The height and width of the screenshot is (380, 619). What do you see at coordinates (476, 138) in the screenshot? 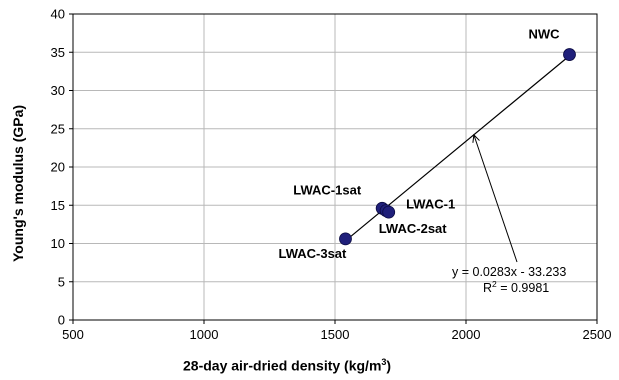
I see `annotation-arrowhead` at bounding box center [476, 138].